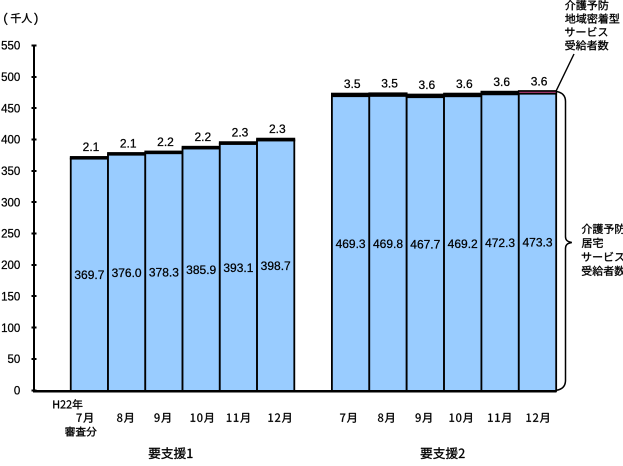 The height and width of the screenshot is (466, 623). Describe the element at coordinates (10, 329) in the screenshot. I see `svg-text: 100` at that location.